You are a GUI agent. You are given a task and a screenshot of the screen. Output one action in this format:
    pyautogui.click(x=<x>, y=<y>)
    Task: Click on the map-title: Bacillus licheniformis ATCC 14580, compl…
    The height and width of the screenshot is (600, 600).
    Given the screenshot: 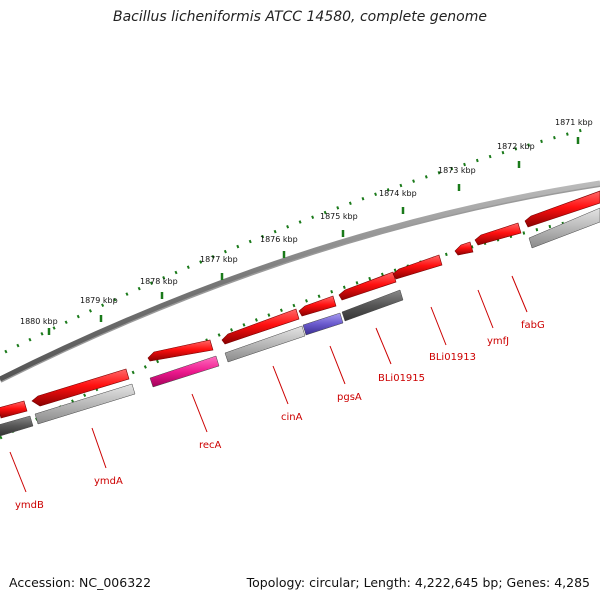 What is the action you would take?
    pyautogui.click(x=300, y=17)
    